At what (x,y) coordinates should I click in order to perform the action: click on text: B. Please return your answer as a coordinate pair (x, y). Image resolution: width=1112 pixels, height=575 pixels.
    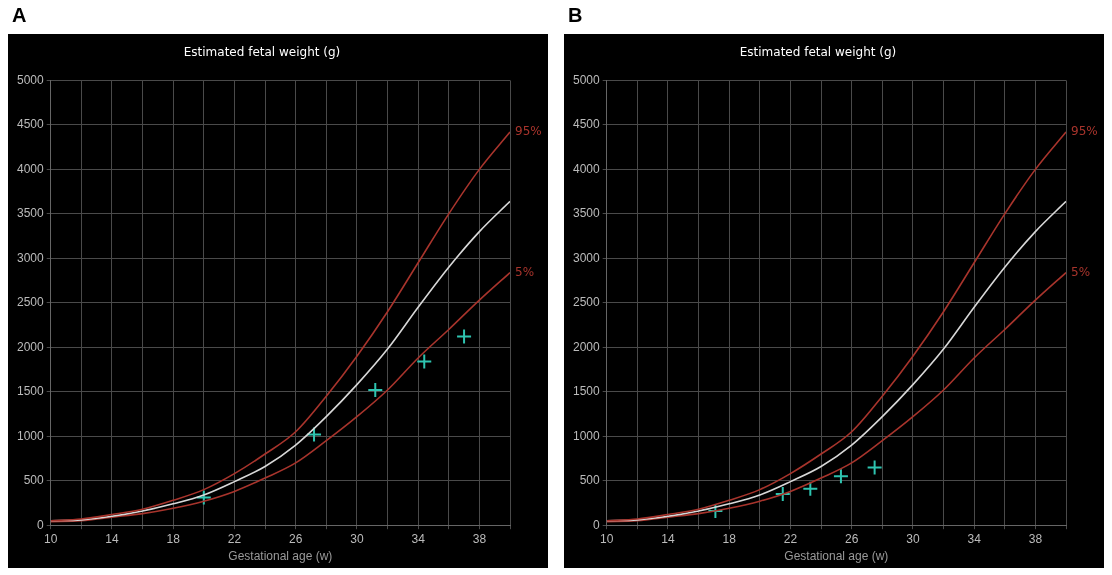
    Looking at the image, I should click on (575, 15).